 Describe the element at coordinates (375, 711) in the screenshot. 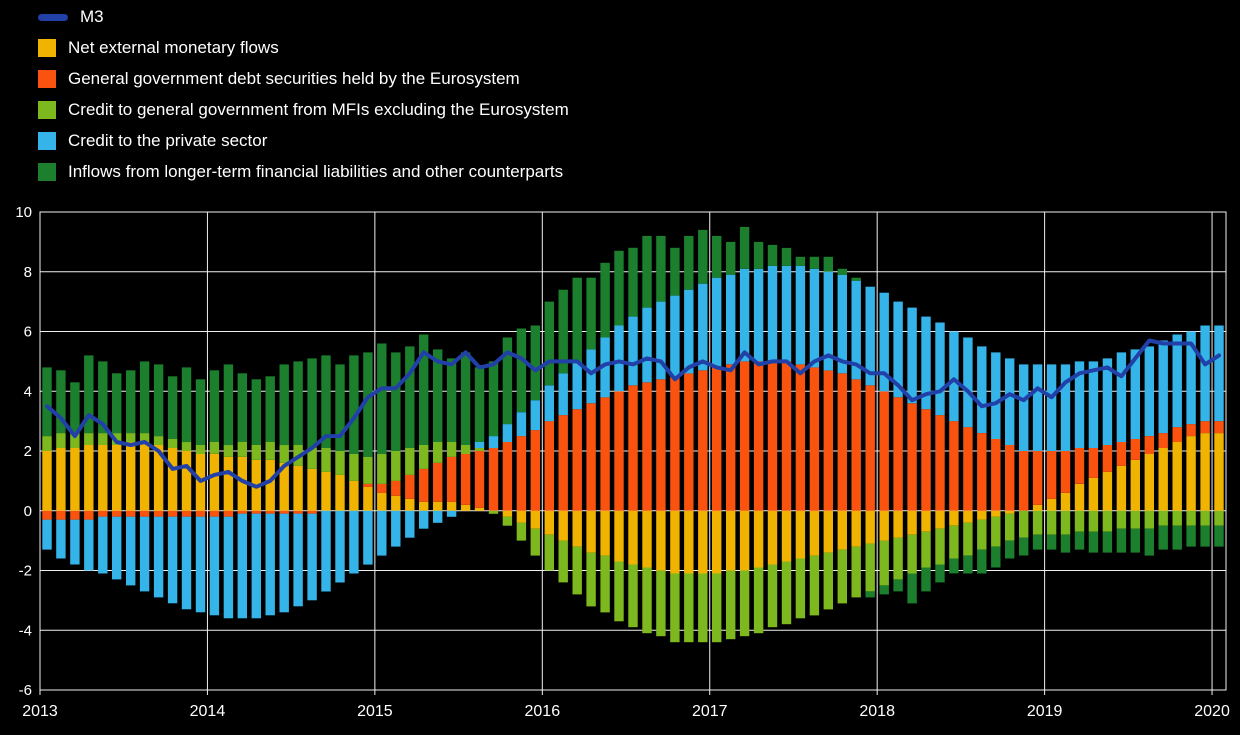

I see `x-axis-label: 2015` at that location.